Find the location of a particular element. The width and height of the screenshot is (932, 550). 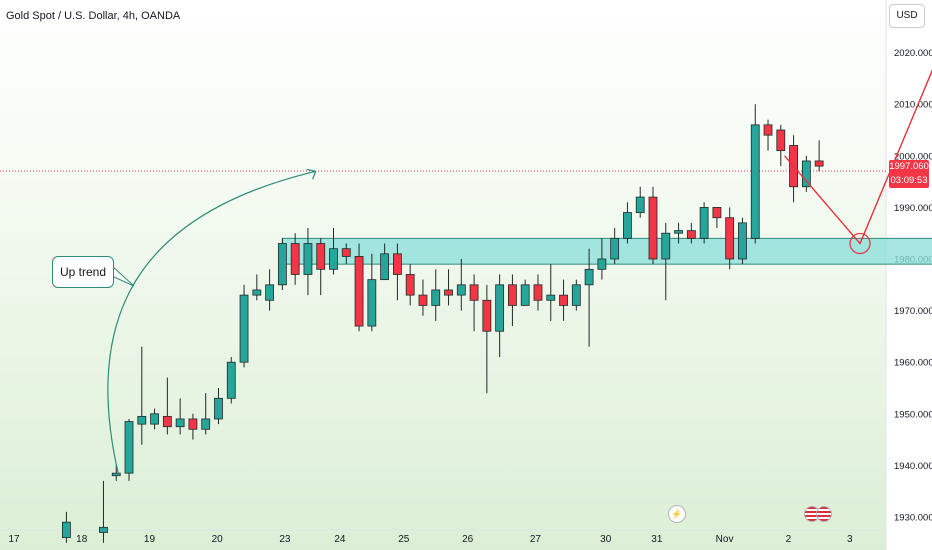

x-tick-label: 23 is located at coordinates (285, 539).